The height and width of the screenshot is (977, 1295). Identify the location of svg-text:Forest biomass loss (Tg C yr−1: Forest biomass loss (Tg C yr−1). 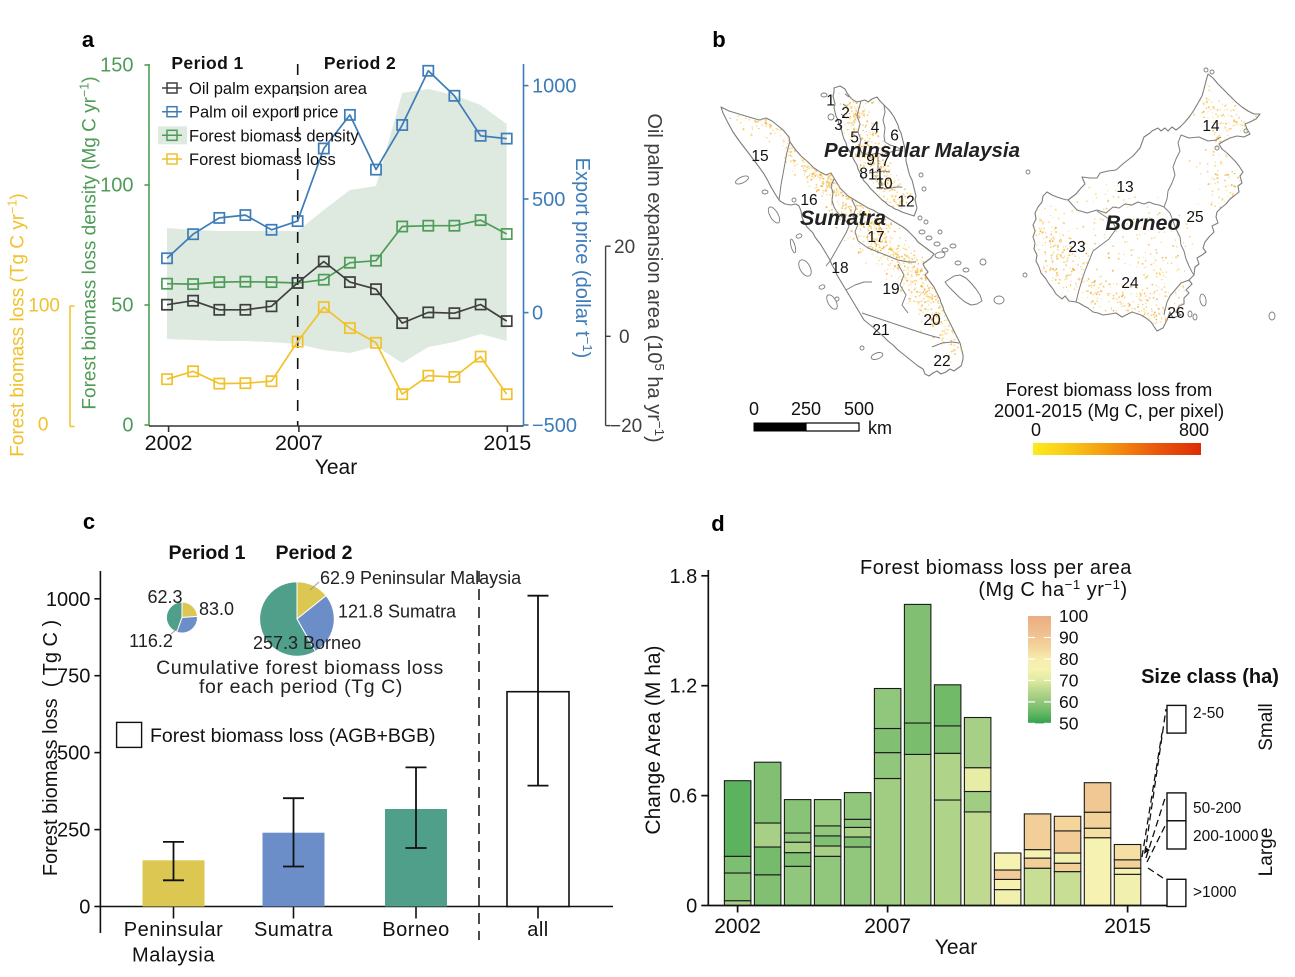
(17, 324).